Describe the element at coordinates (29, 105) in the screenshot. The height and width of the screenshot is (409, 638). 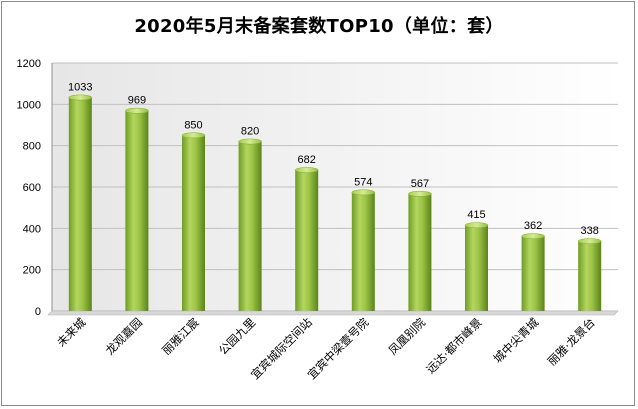
I see `y-tick-label: 1000` at that location.